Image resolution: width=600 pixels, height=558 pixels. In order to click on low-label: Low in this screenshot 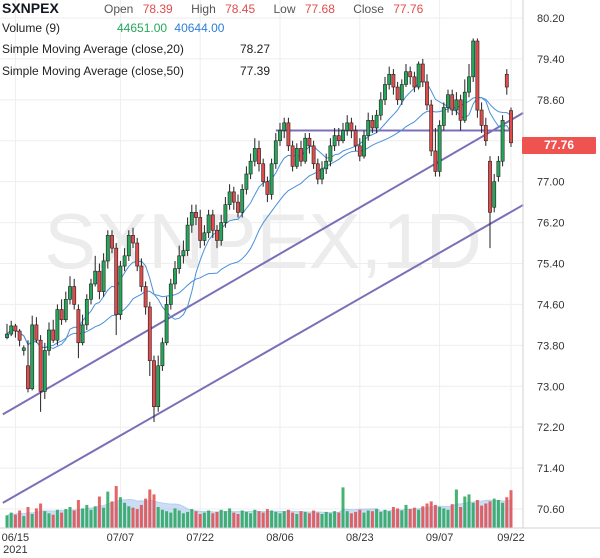, I will do `click(284, 9)`.